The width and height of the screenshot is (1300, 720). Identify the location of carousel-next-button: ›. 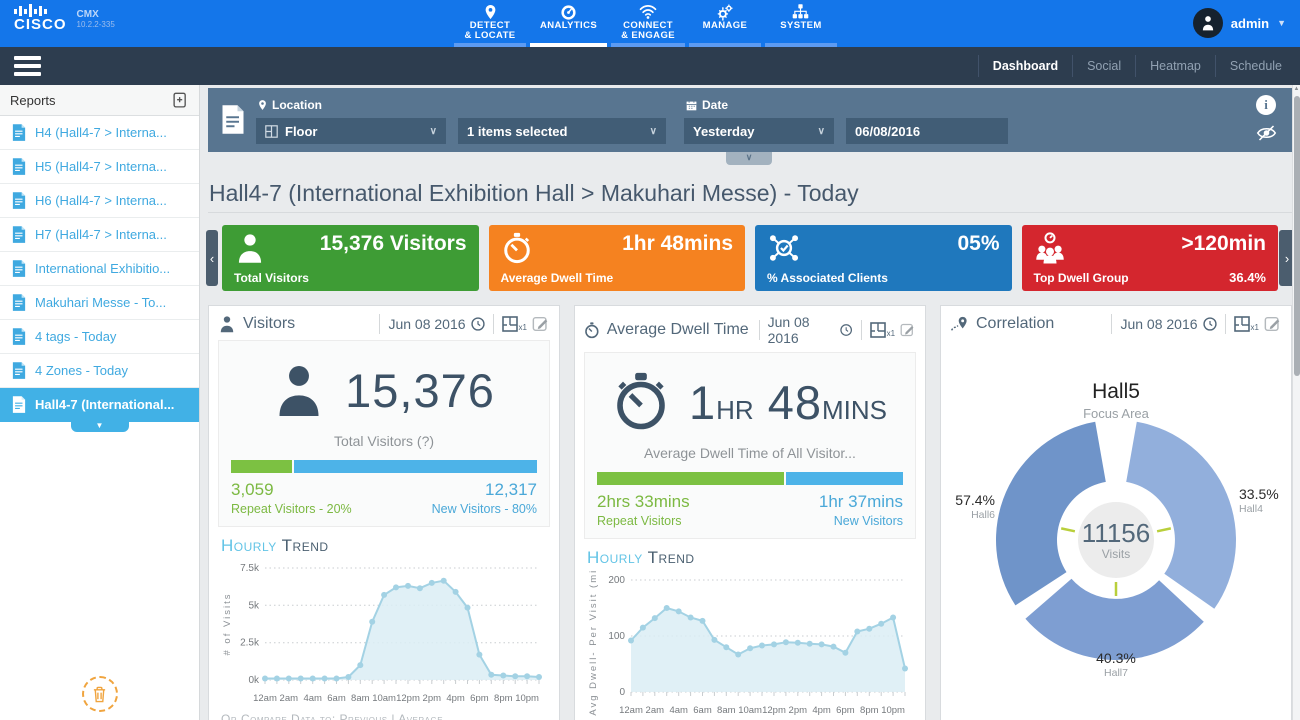
(1287, 258).